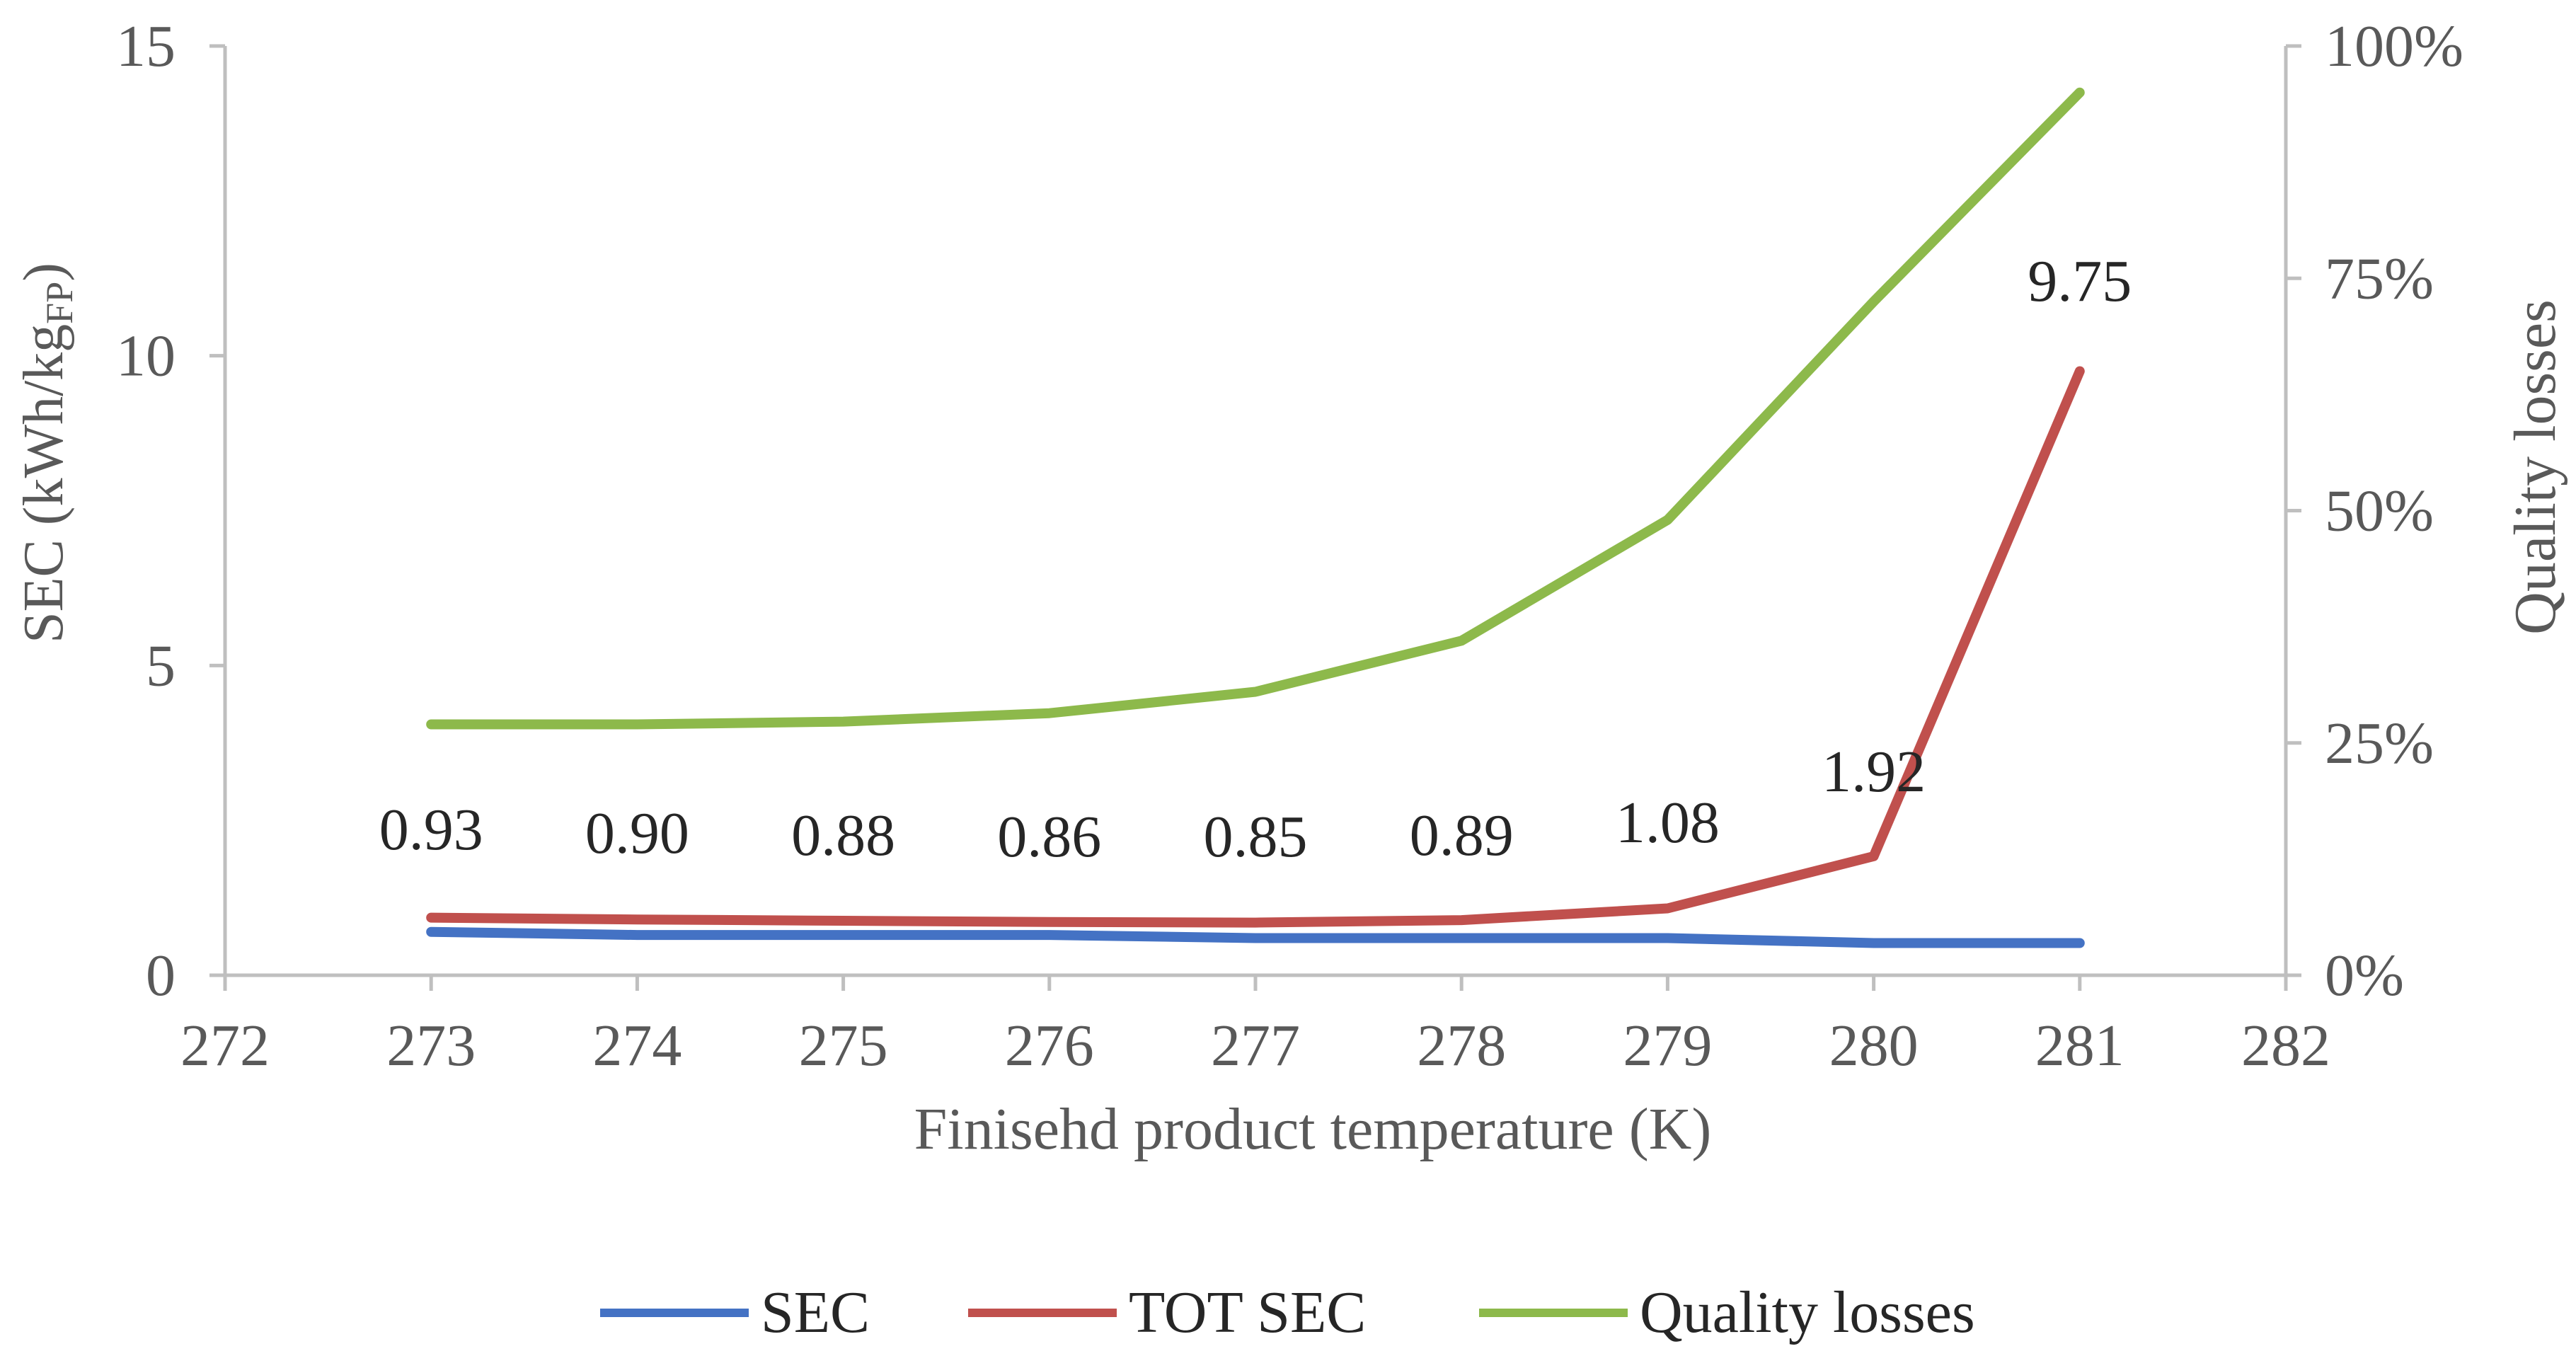 The width and height of the screenshot is (2576, 1356). I want to click on data-label-tot-sec: 0.90, so click(637, 833).